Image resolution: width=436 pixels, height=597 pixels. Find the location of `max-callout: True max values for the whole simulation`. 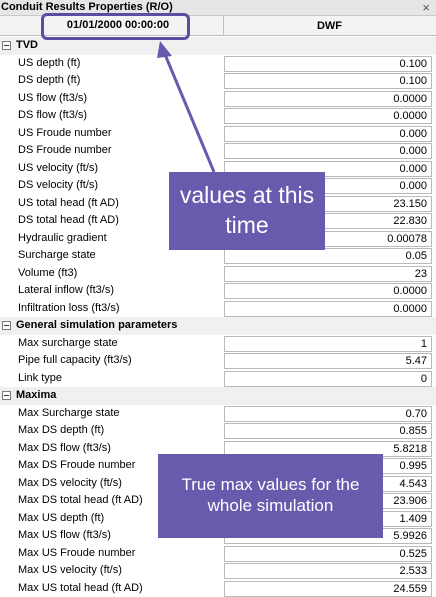

max-callout: True max values for the whole simulation is located at coordinates (270, 496).